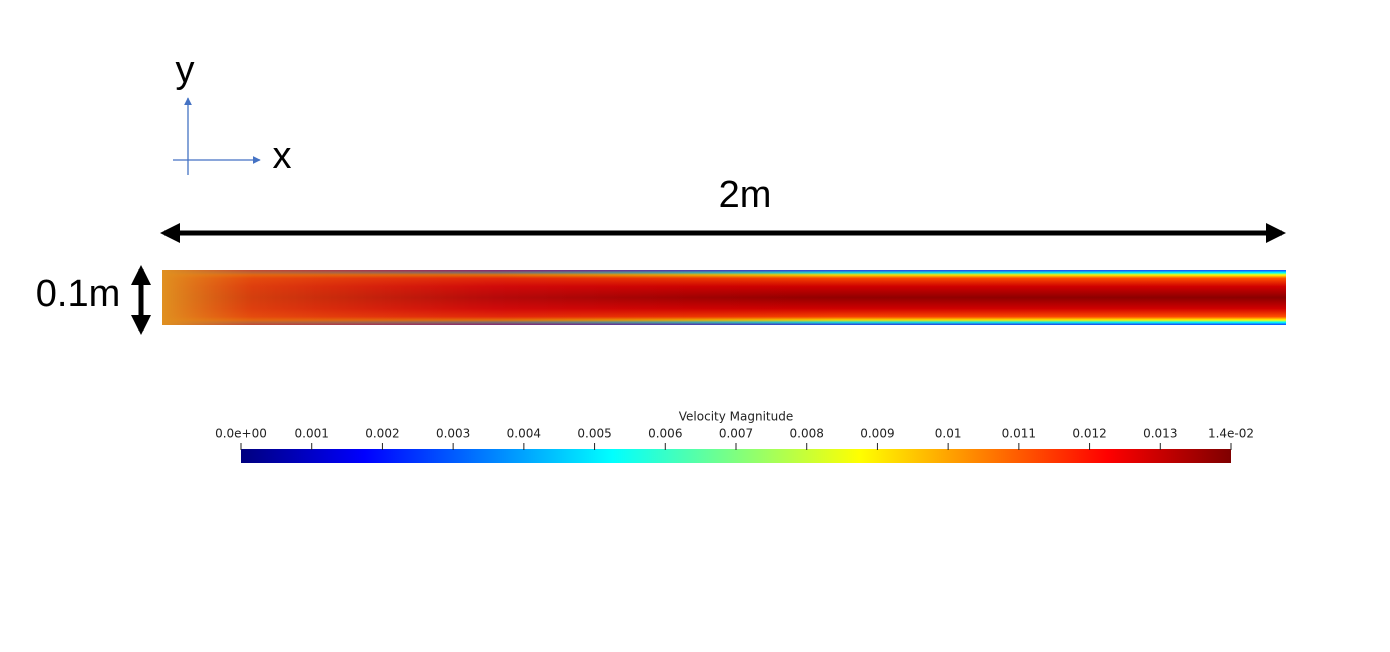 Image resolution: width=1390 pixels, height=652 pixels. What do you see at coordinates (282, 156) in the screenshot?
I see `x-label: x` at bounding box center [282, 156].